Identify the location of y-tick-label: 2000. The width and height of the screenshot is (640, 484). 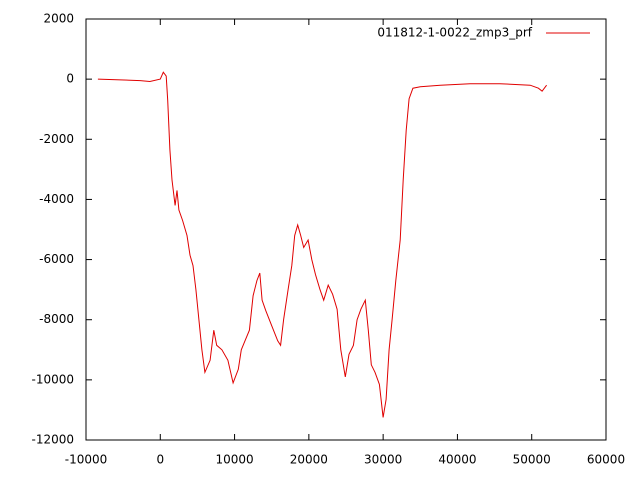
(58, 19).